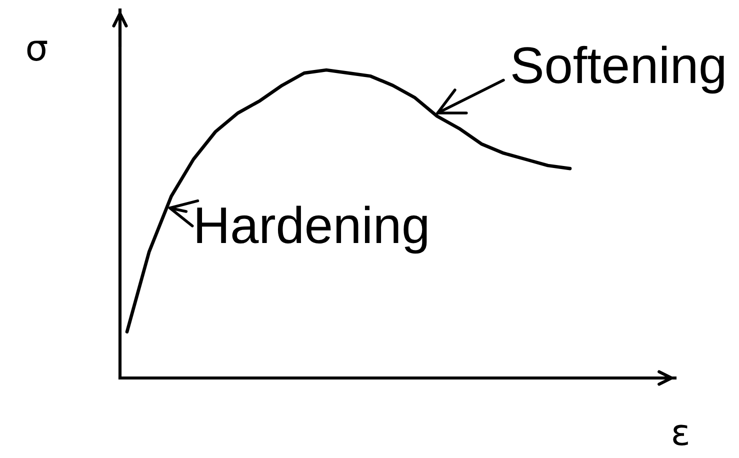 This screenshot has width=739, height=458. Describe the element at coordinates (618, 70) in the screenshot. I see `annotation: Softening` at that location.